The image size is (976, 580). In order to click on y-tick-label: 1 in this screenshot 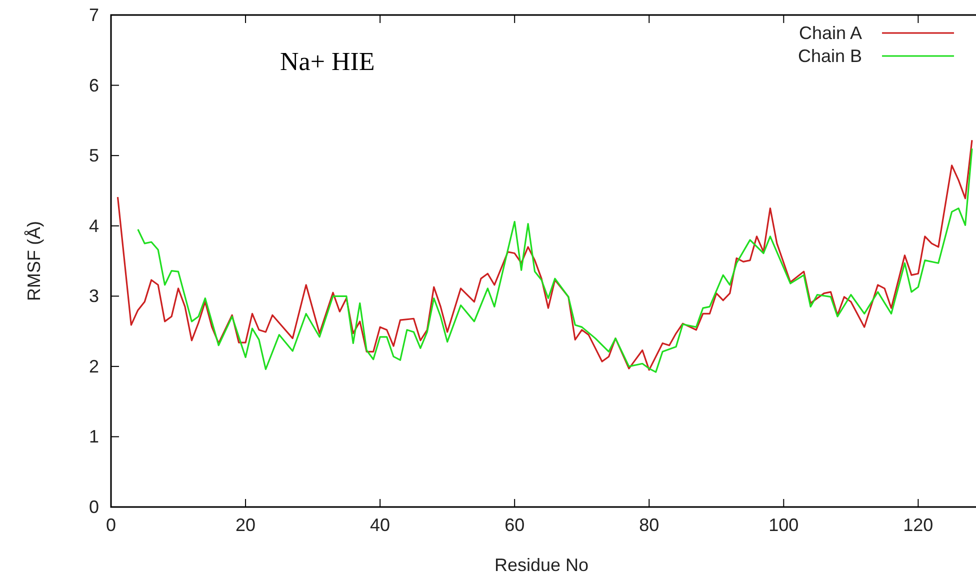, I will do `click(93, 436)`.